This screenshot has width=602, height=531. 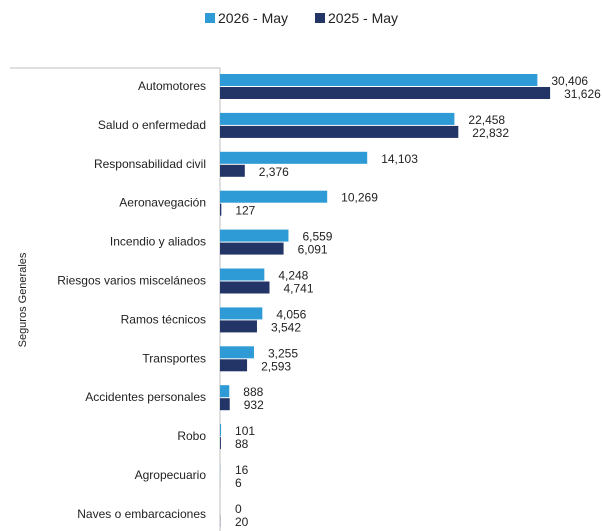 I want to click on bar-2025-may-accidentes-personales, so click(x=225, y=404).